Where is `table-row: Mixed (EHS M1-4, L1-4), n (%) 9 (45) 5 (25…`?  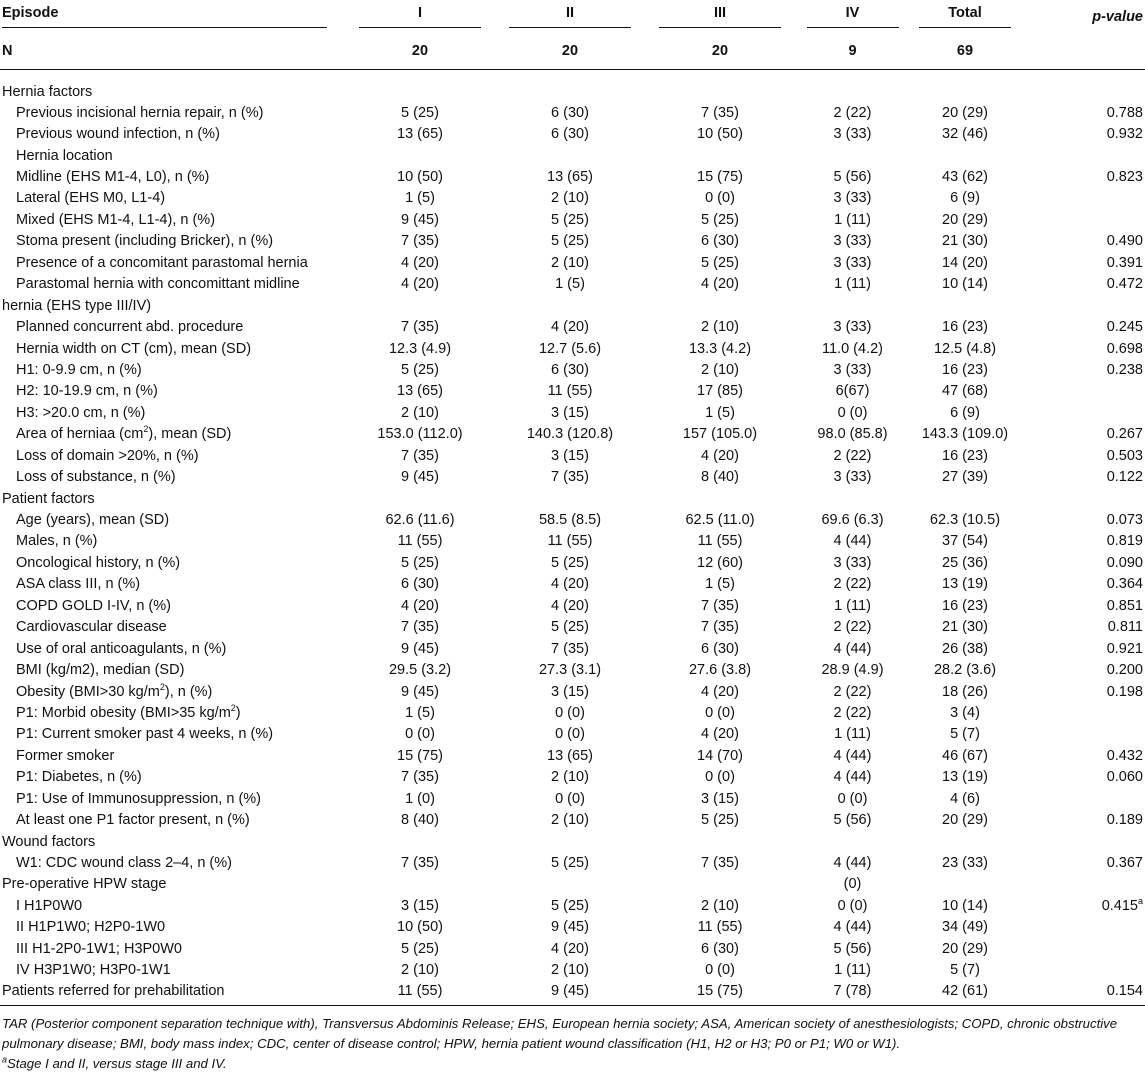
table-row: Mixed (EHS M1-4, L1-4), n (%) 9 (45) 5 (25… is located at coordinates (572, 219).